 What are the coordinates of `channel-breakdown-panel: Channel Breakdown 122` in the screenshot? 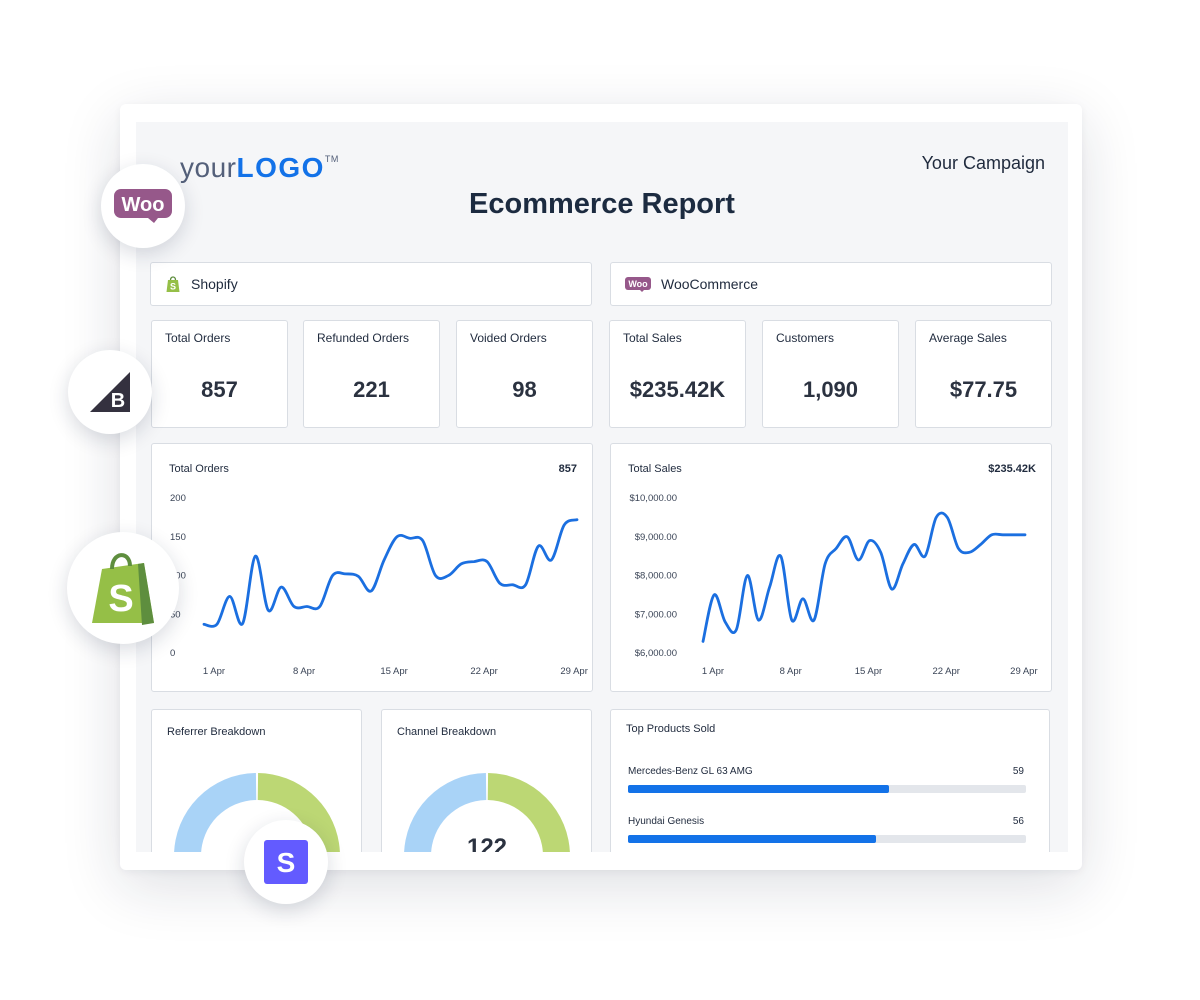 It's located at (486, 780).